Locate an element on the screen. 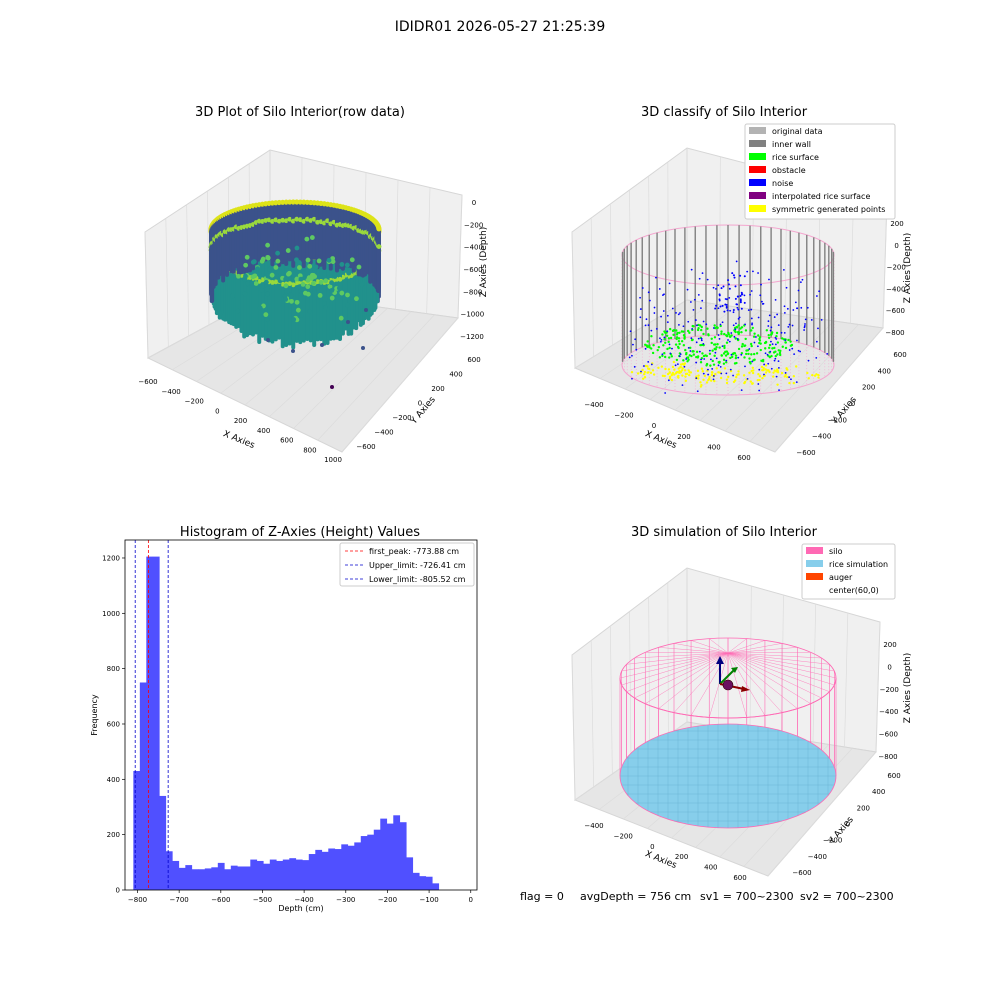 This screenshot has width=1000, height=1000. classify-legend-label: obstacle is located at coordinates (789, 170).